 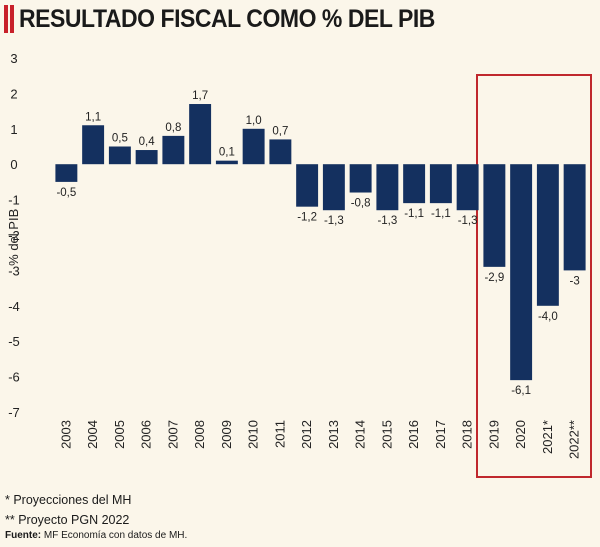 I want to click on x-tick-label: 2013, so click(x=333, y=434).